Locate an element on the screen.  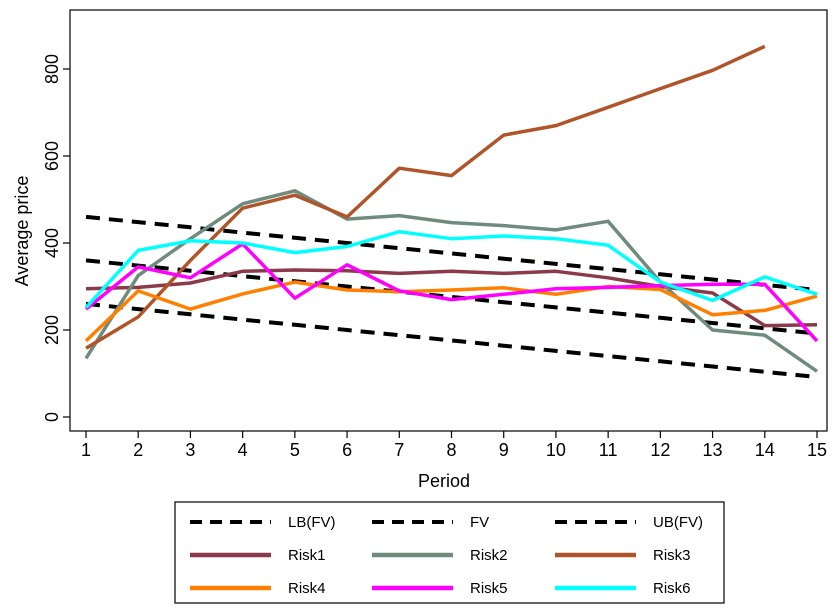
series-line-risk1 is located at coordinates (451, 298).